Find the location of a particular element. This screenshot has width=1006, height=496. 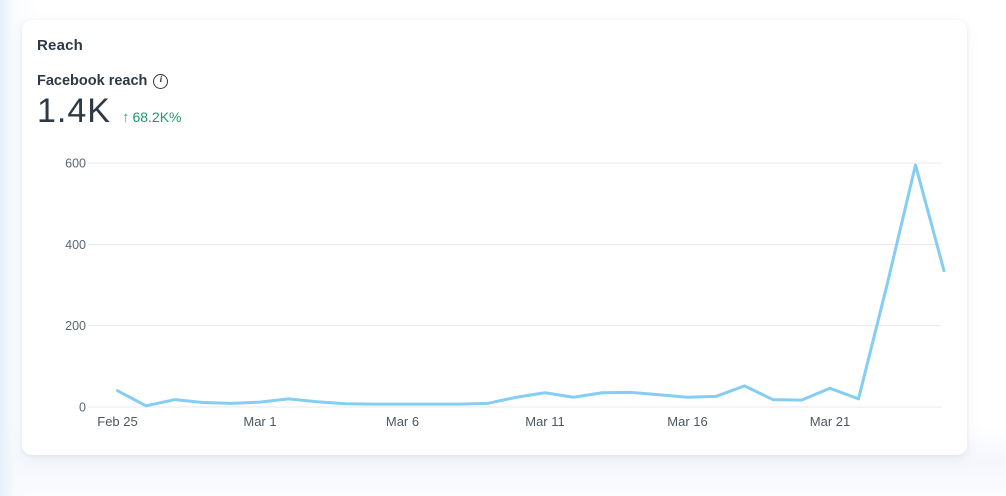

metric-label-row: Facebook reach i is located at coordinates (103, 81).